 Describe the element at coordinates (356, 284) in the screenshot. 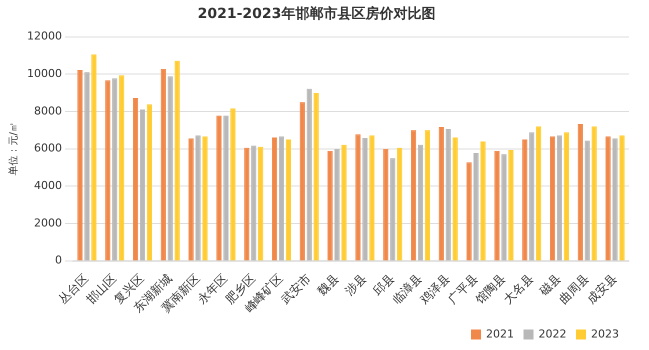

I see `x-tick-label: 涉县` at that location.